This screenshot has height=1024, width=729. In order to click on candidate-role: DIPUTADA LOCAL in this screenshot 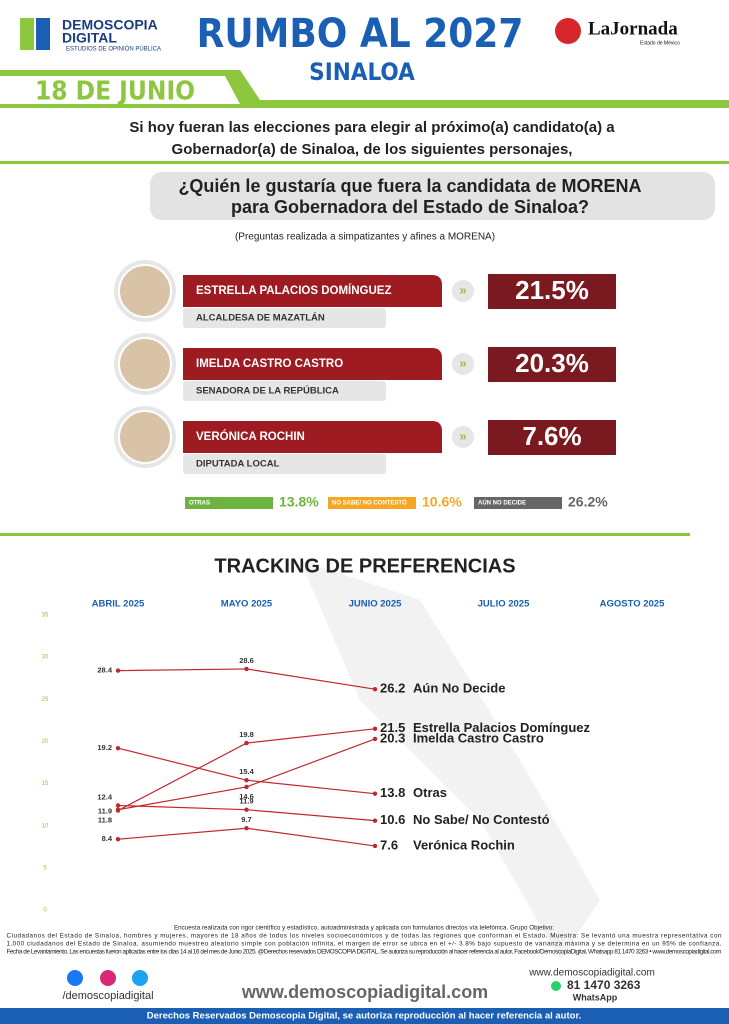, I will do `click(238, 464)`.